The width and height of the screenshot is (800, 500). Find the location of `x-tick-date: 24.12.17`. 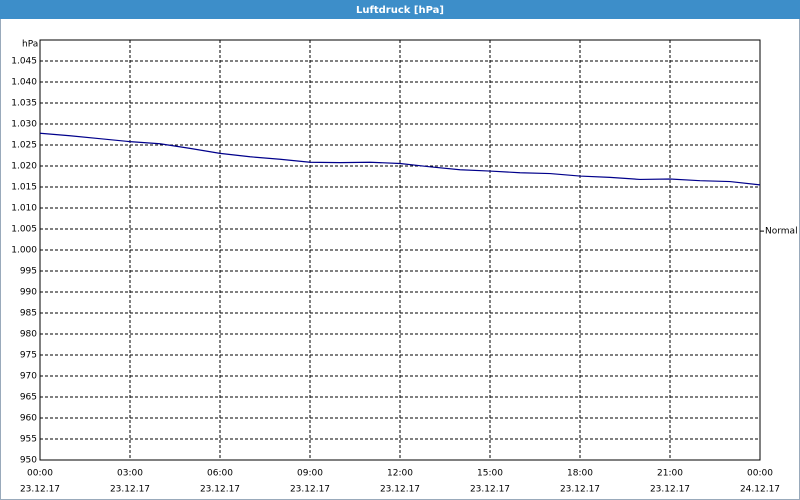

x-tick-date: 24.12.17 is located at coordinates (760, 490).